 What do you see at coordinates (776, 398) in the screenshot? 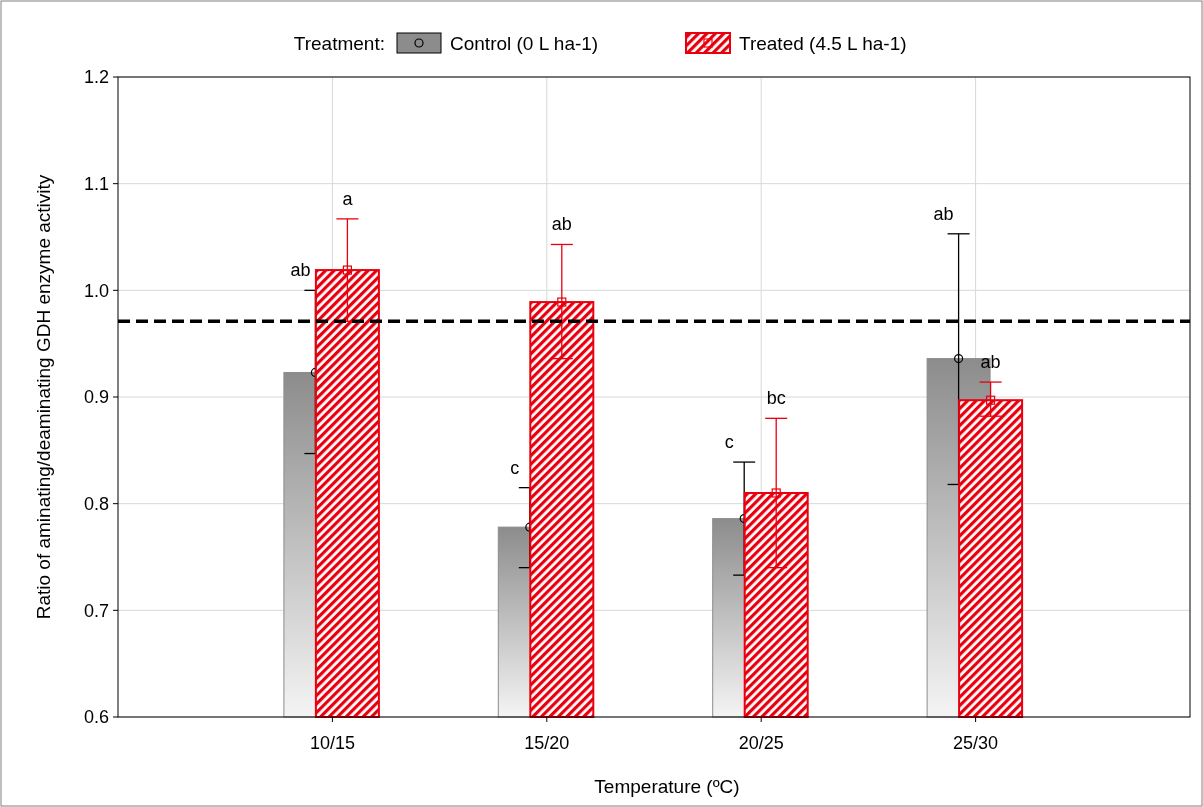
I see `annotation: bc` at bounding box center [776, 398].